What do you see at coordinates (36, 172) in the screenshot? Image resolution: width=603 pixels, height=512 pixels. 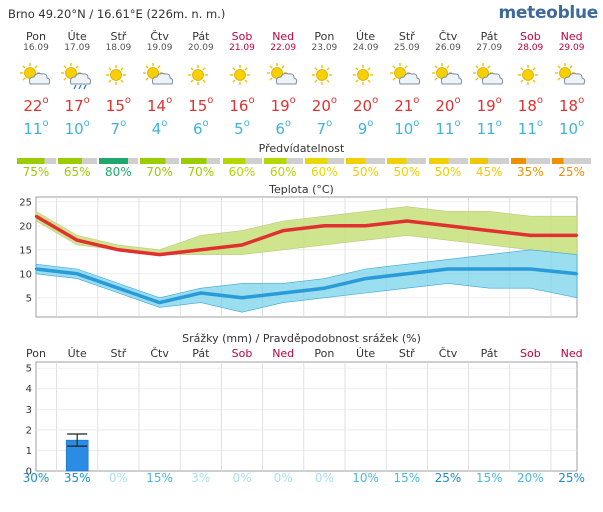 I see `predictability-percent: 75%` at bounding box center [36, 172].